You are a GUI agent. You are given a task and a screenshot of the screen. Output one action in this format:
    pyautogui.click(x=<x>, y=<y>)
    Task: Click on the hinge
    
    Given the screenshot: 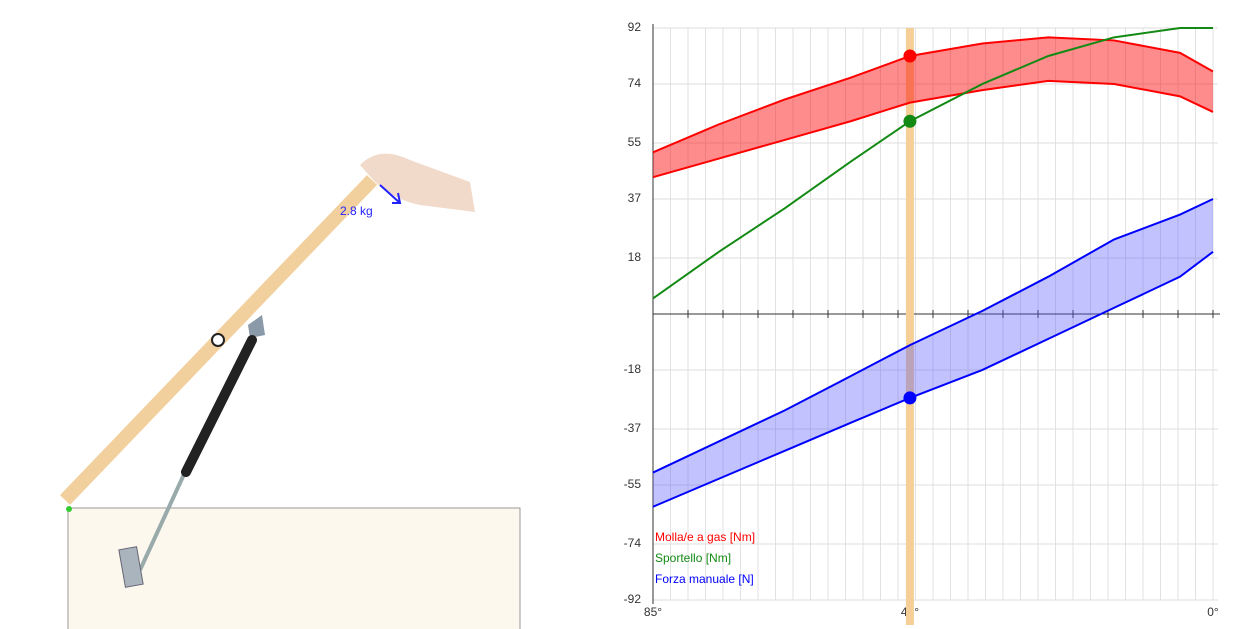 What is the action you would take?
    pyautogui.click(x=69, y=509)
    